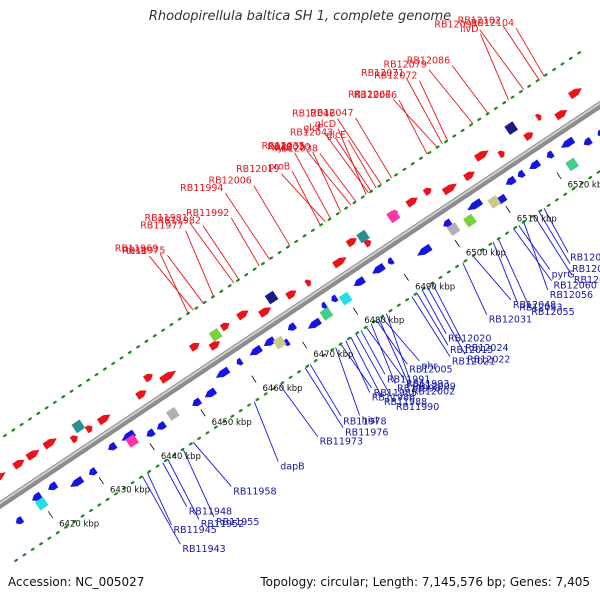 The width and height of the screenshot is (600, 600). Describe the element at coordinates (325, 124) in the screenshot. I see `forward-gene-label: glcD` at that location.